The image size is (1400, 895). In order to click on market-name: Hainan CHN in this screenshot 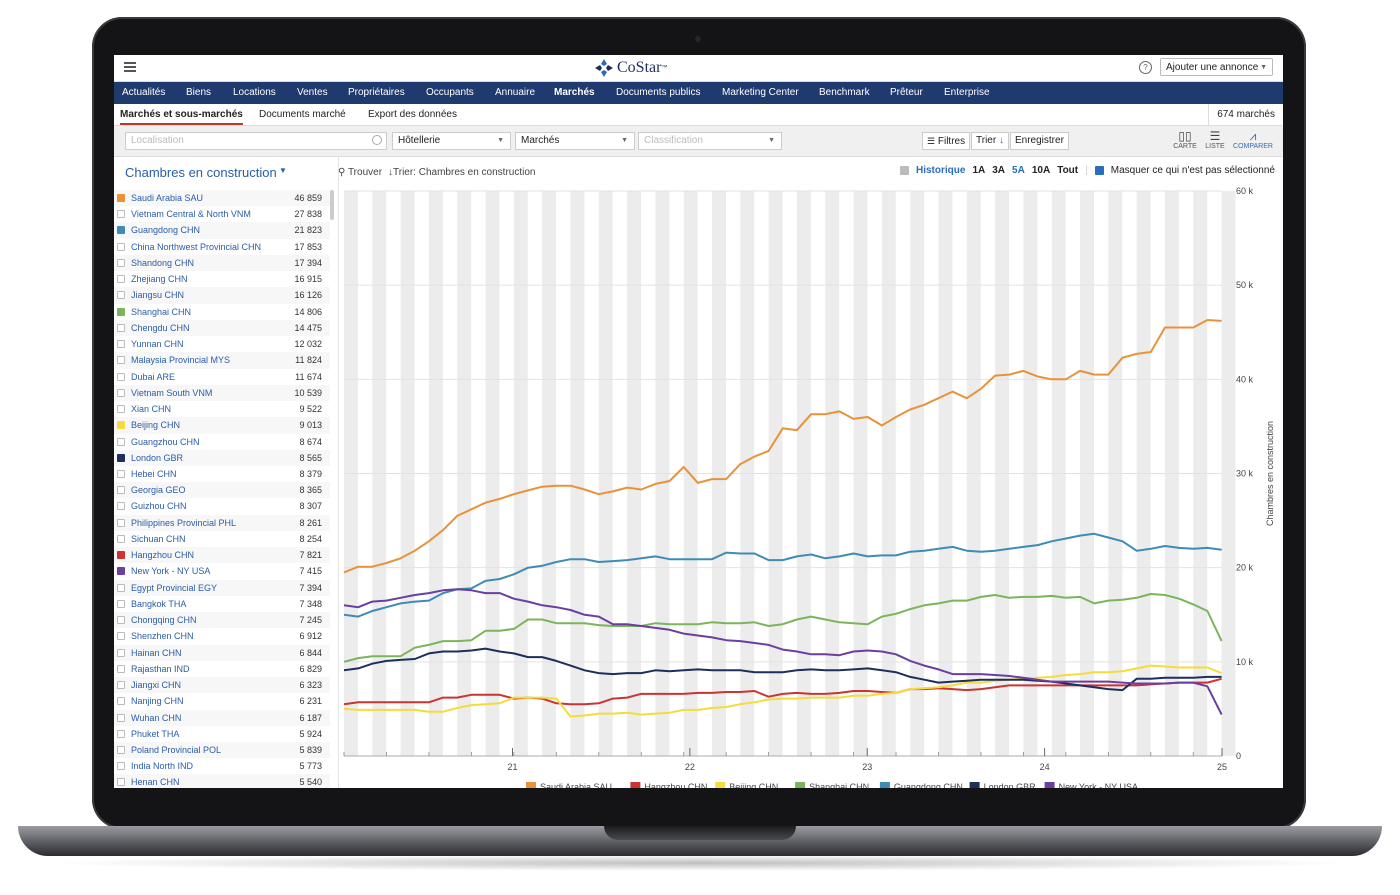, I will do `click(156, 652)`.